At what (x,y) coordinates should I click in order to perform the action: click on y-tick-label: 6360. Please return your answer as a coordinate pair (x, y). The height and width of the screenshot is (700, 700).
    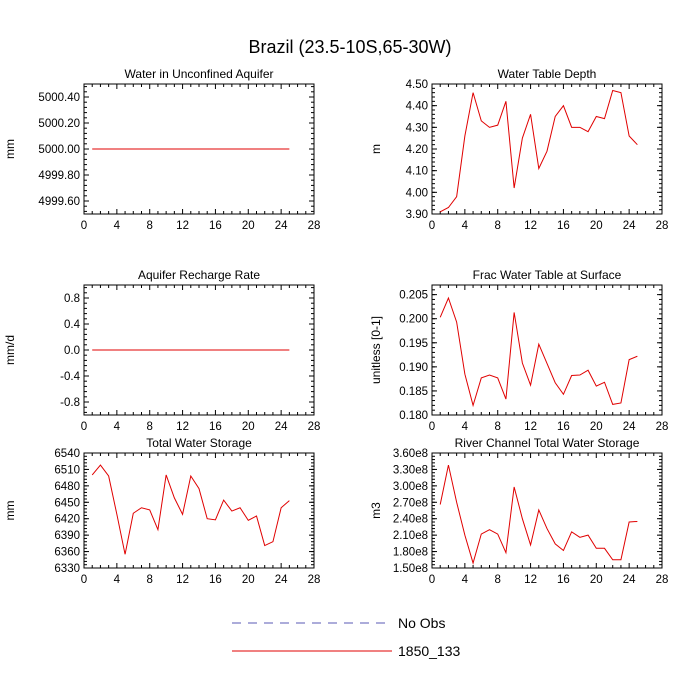
    Looking at the image, I should click on (67, 553).